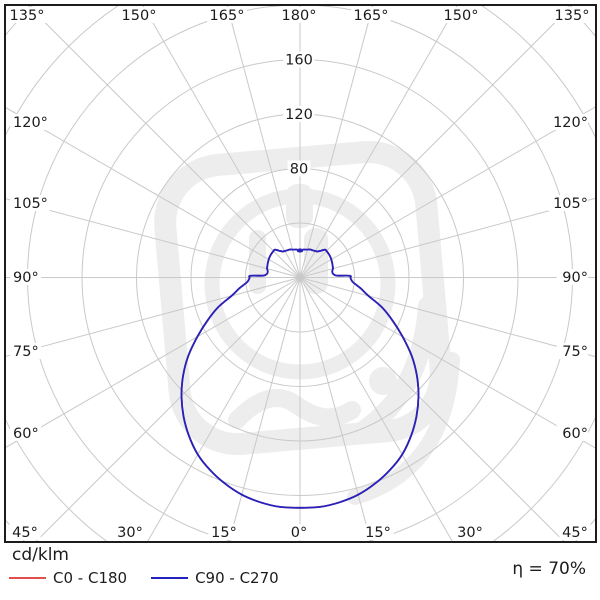  What do you see at coordinates (575, 278) in the screenshot?
I see `gamma-label-right: 90°` at bounding box center [575, 278].